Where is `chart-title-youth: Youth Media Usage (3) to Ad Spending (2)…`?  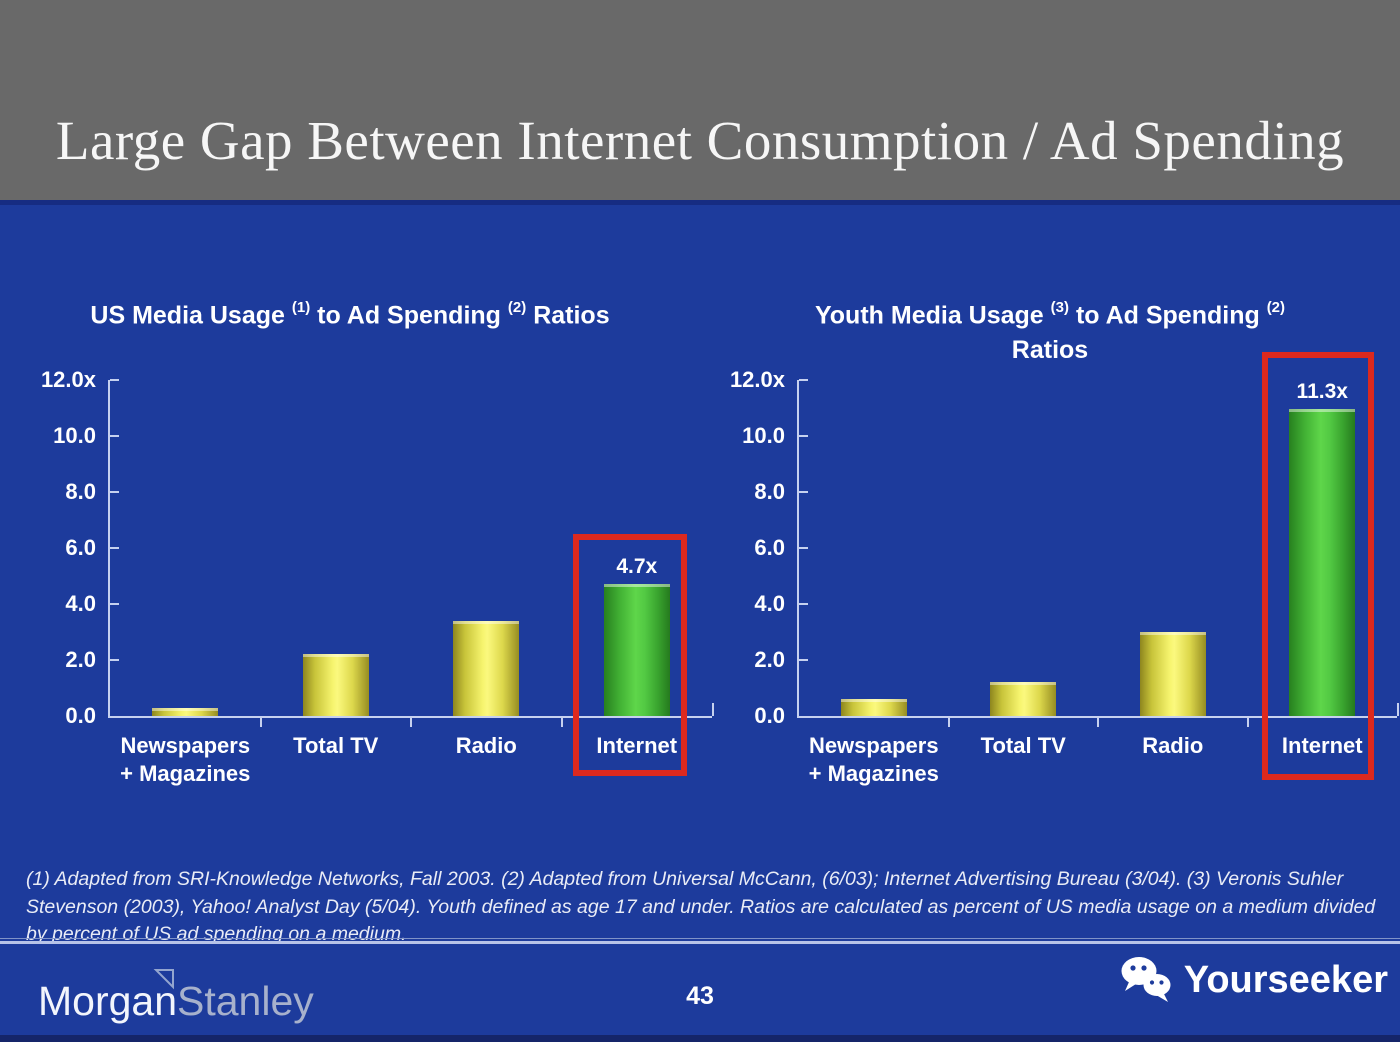 chart-title-youth: Youth Media Usage (3) to Ad Spending (2)… is located at coordinates (1050, 330).